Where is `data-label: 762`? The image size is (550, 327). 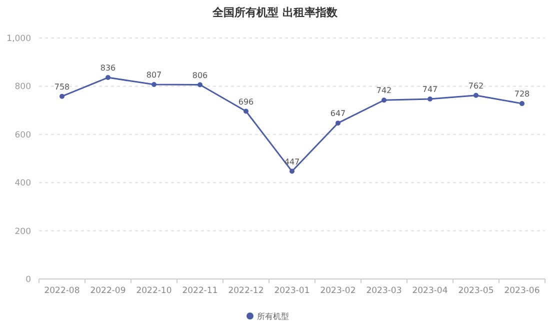 data-label: 762 is located at coordinates (476, 85).